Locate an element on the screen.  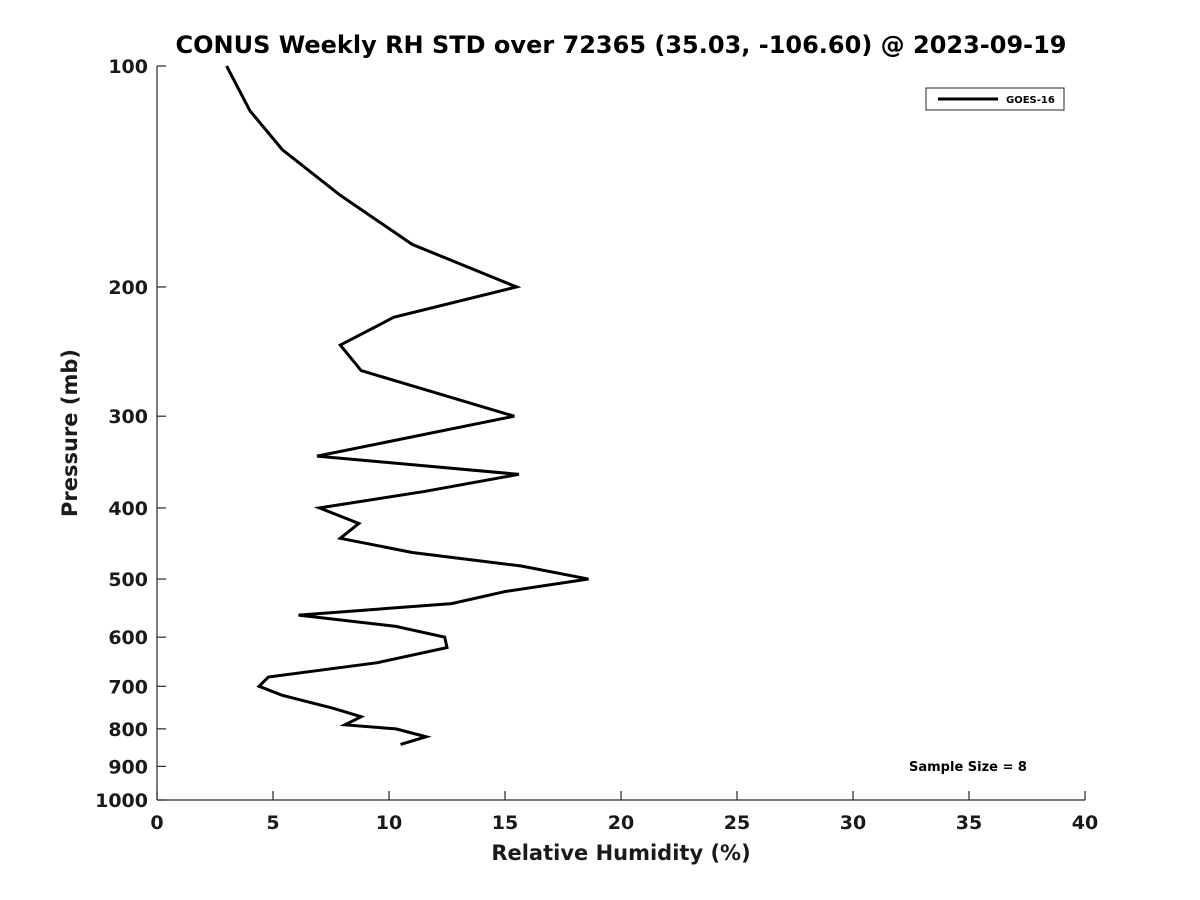
y-tick-label: 900 is located at coordinates (128, 767).